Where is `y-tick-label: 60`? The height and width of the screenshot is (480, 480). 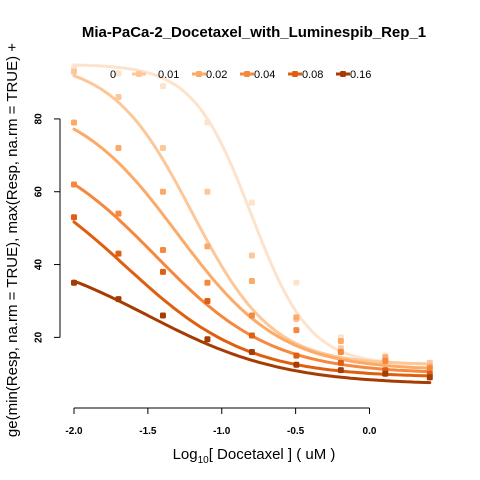
y-tick-label: 60 is located at coordinates (39, 192).